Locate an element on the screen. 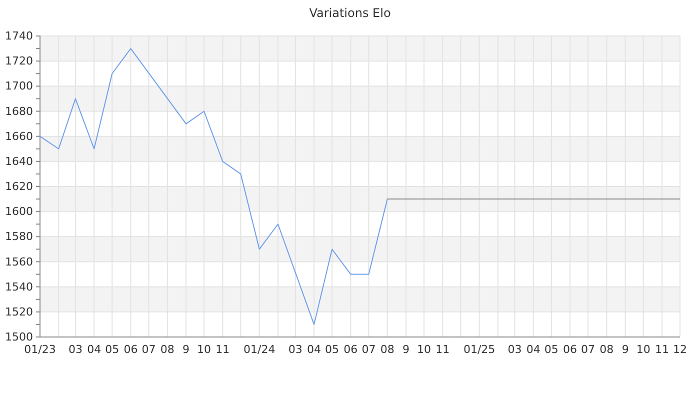 The width and height of the screenshot is (700, 400). y-tick-label: 1700 is located at coordinates (19, 86).